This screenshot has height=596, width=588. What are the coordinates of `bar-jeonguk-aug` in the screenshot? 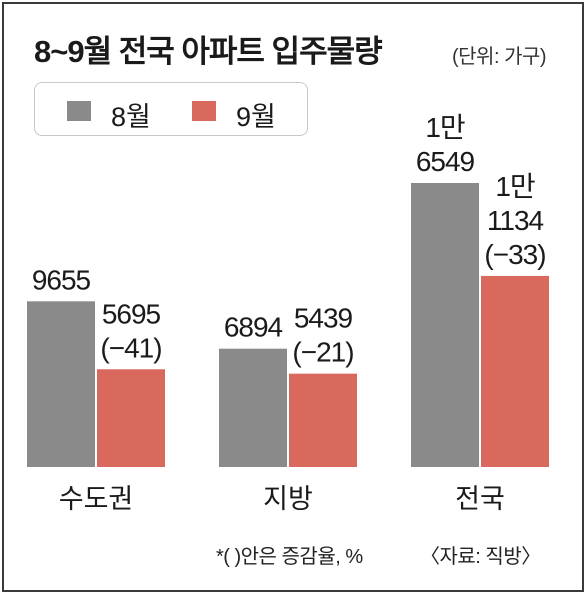 It's located at (445, 325).